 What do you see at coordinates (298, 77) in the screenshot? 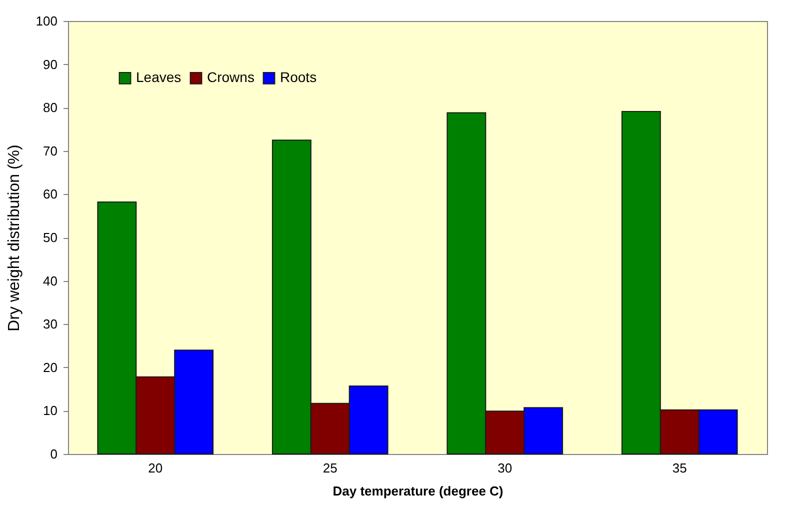
I see `legend-label: Roots` at bounding box center [298, 77].